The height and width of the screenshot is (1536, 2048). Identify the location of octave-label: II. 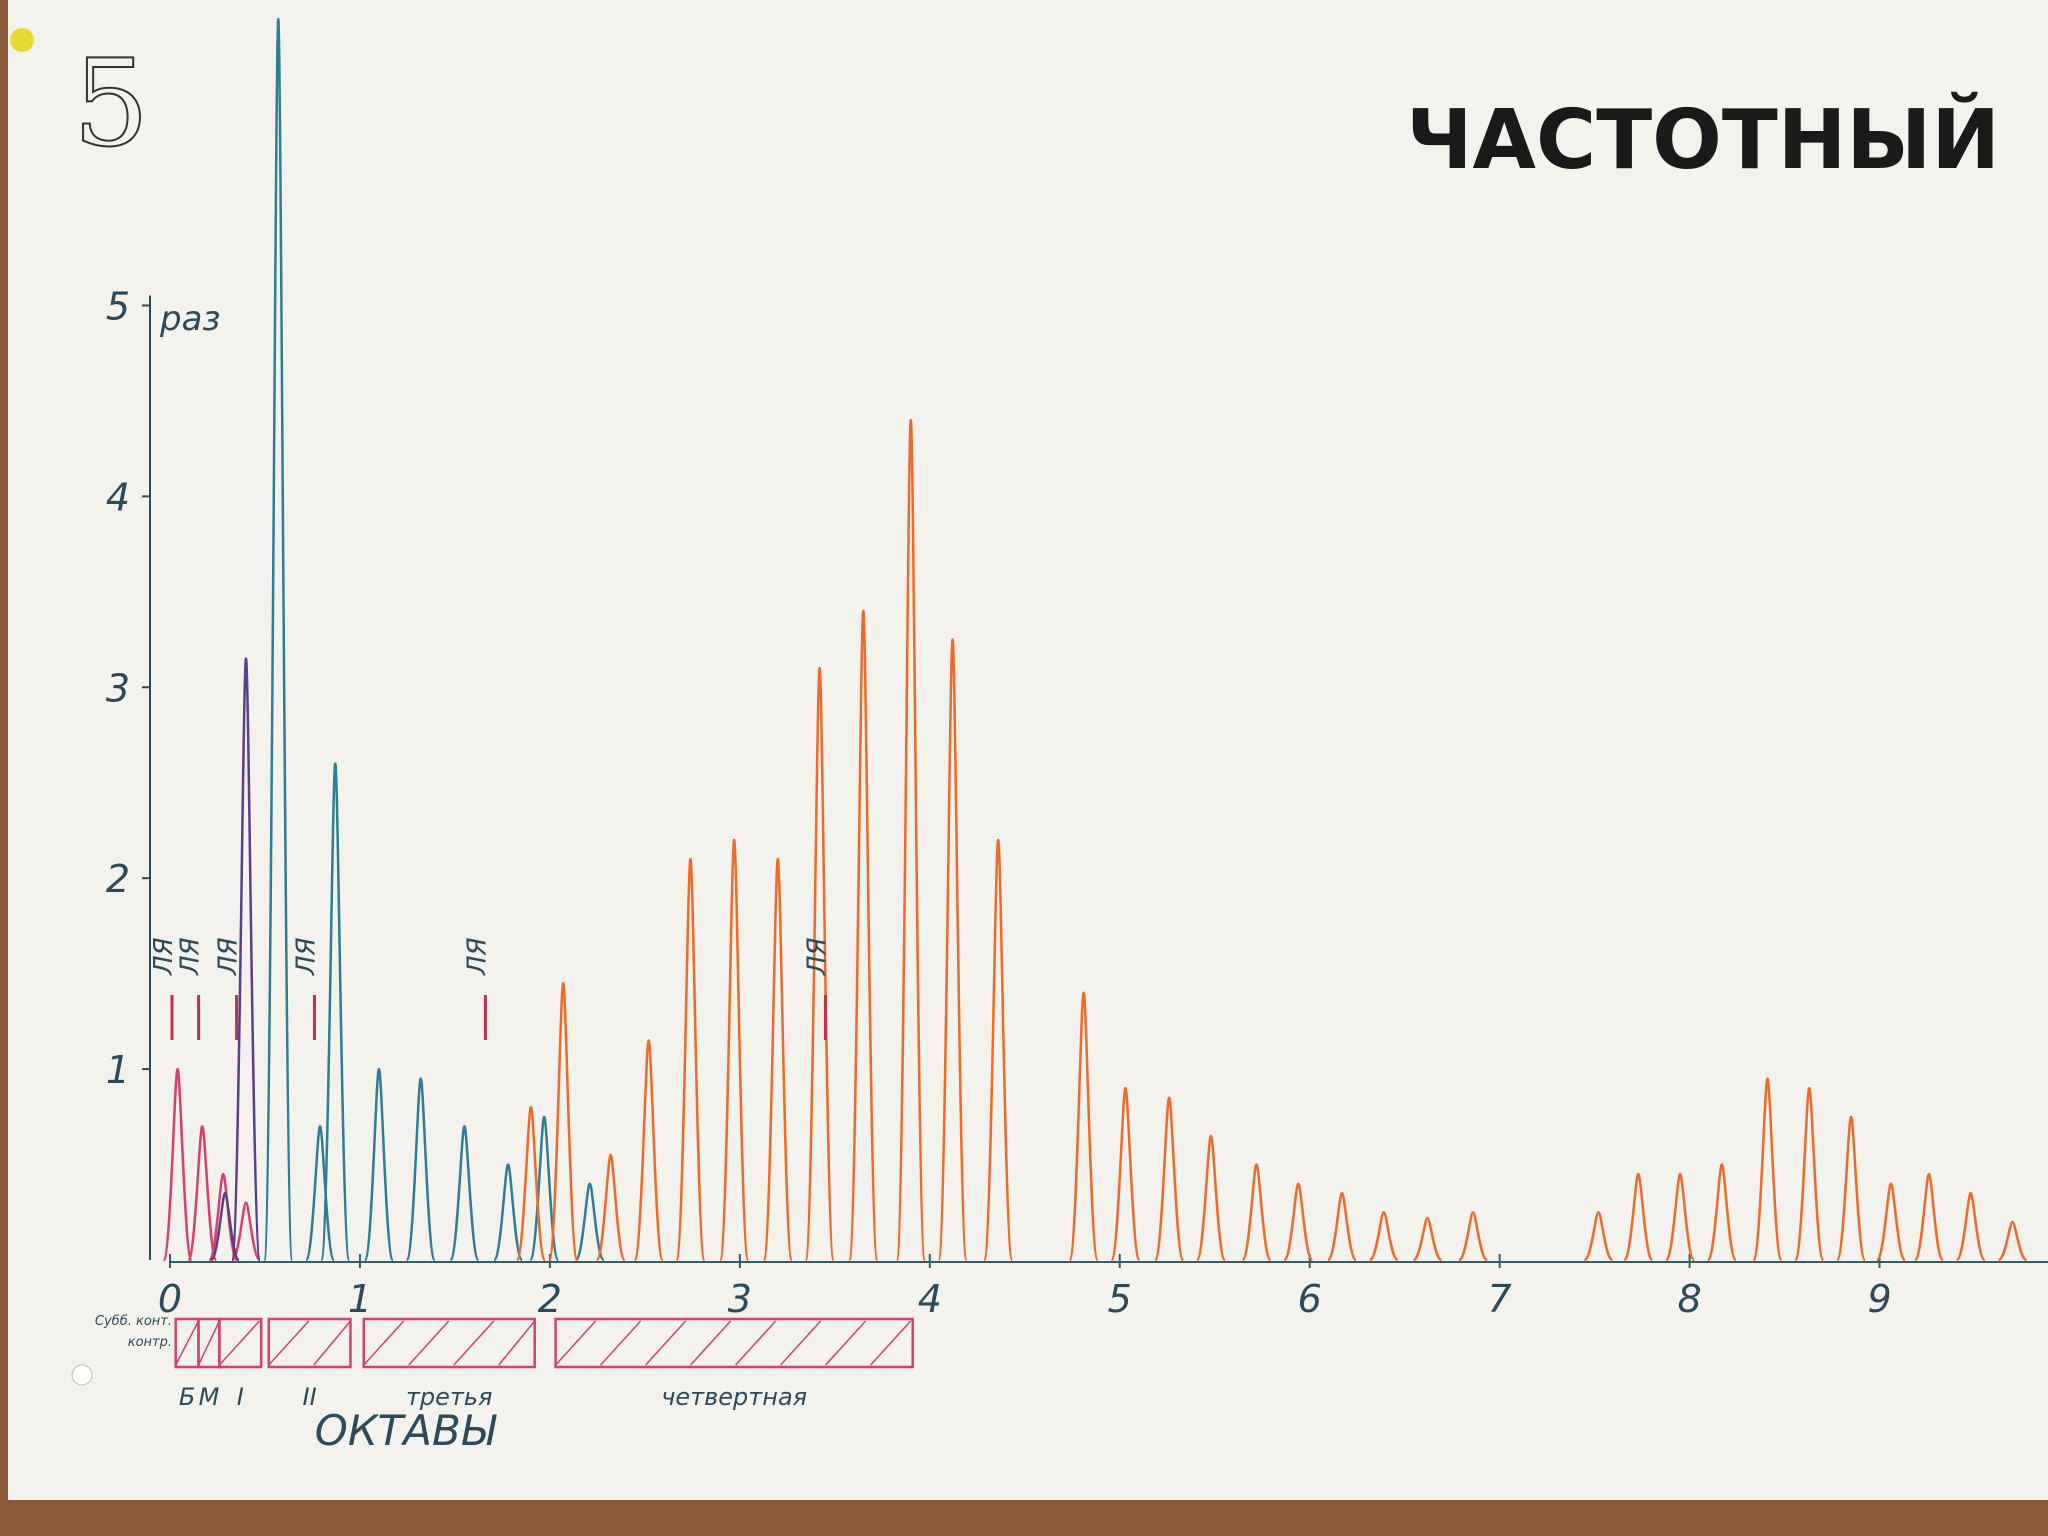
(310, 1397).